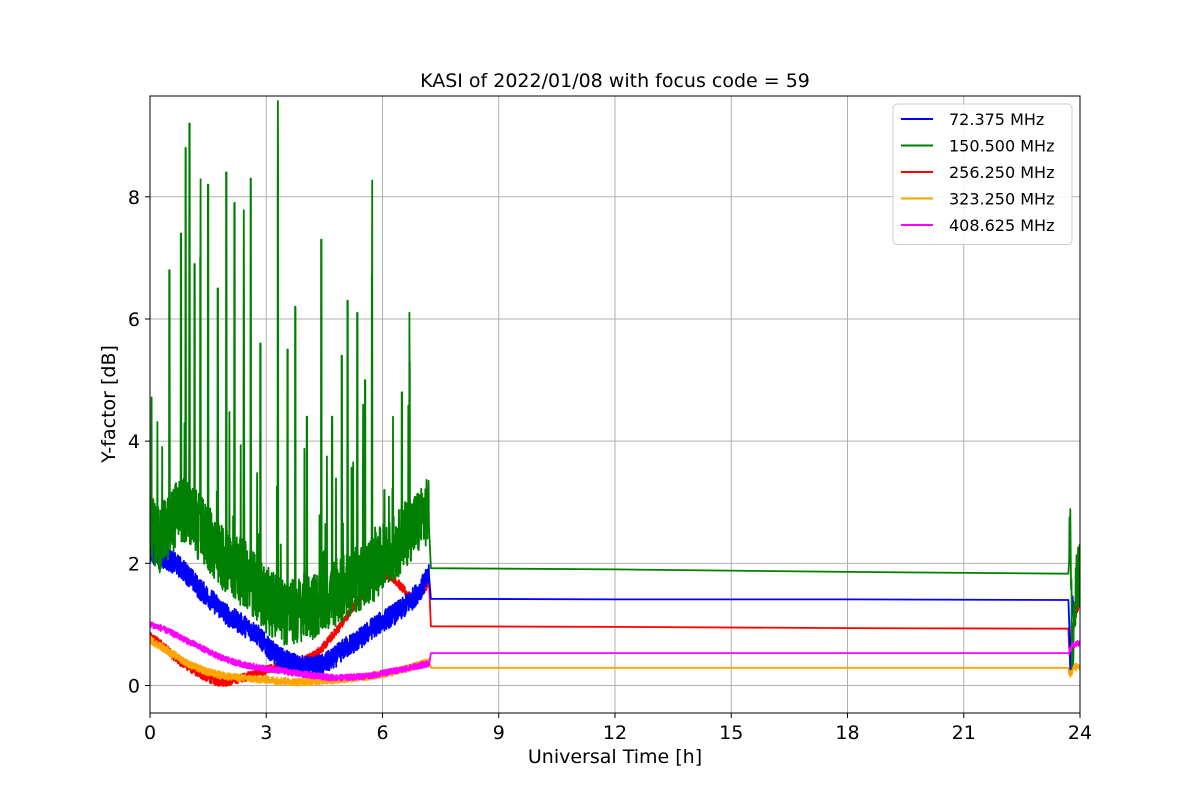  What do you see at coordinates (1001, 225) in the screenshot?
I see `legend-label: 408.625 MHz` at bounding box center [1001, 225].